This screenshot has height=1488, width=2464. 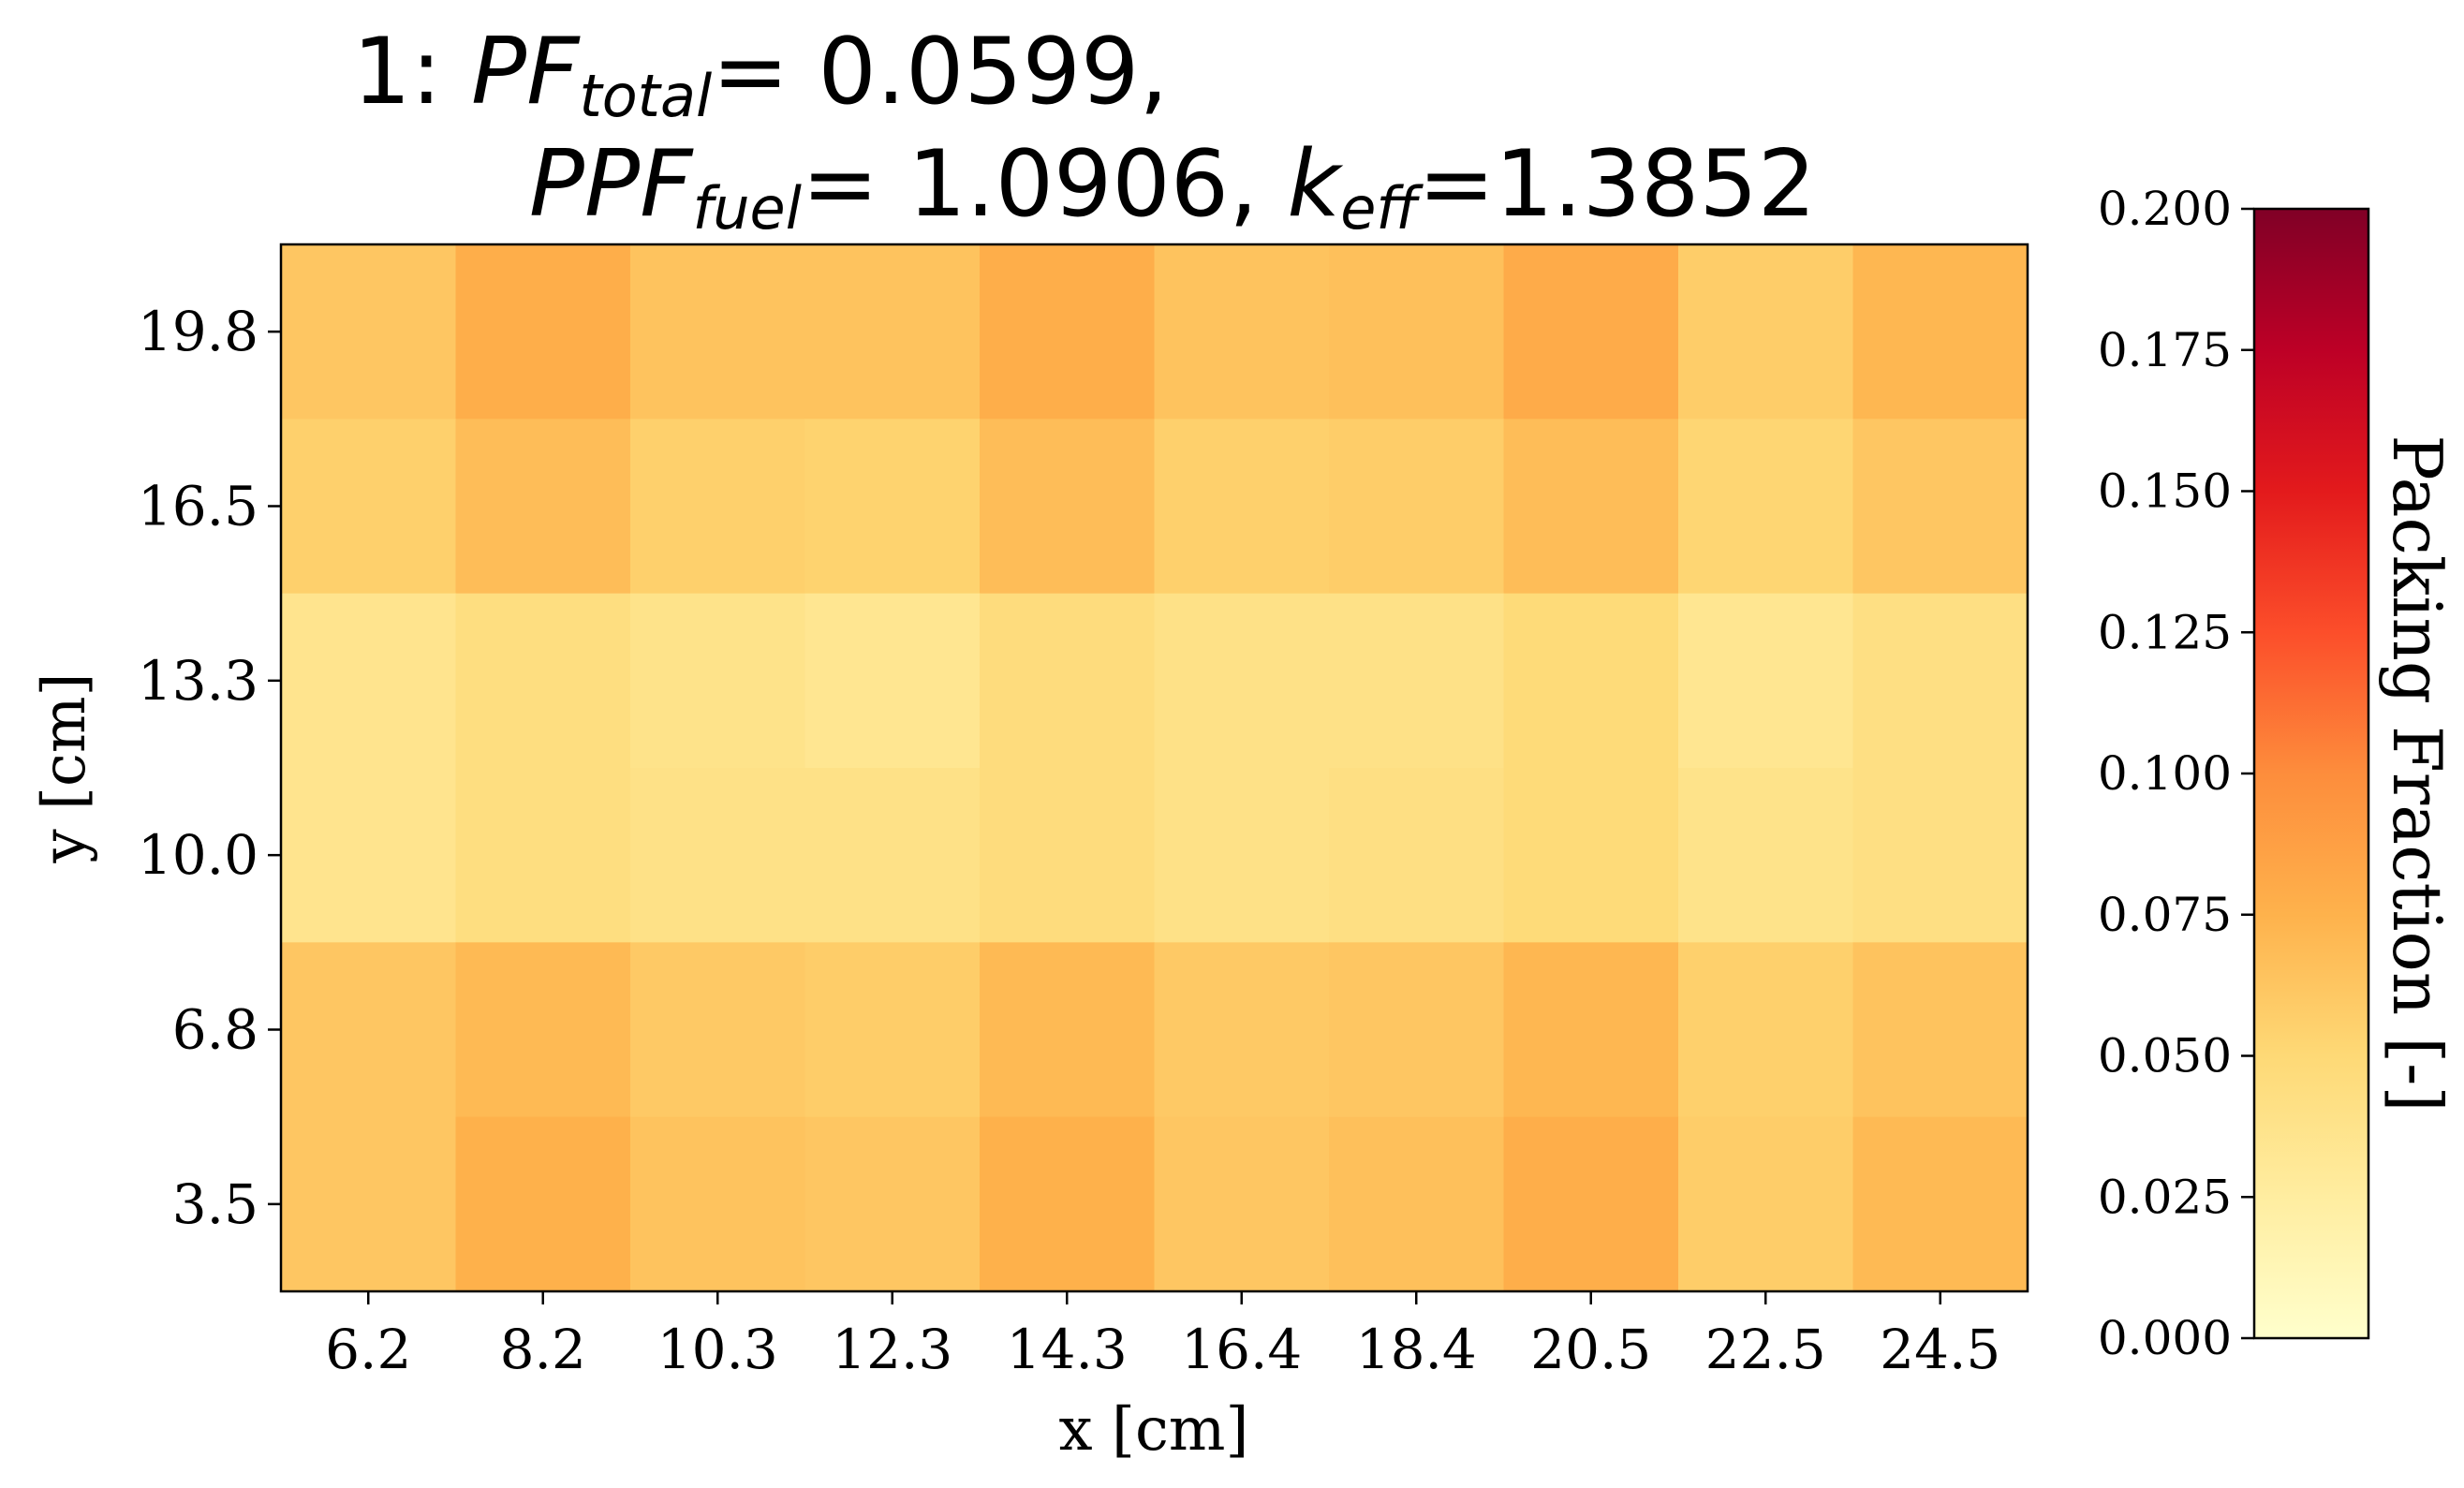 I want to click on y-axis-ticks: 19.8 16.5 13.3 10.0 6.8 3.5, so click(x=209, y=768).